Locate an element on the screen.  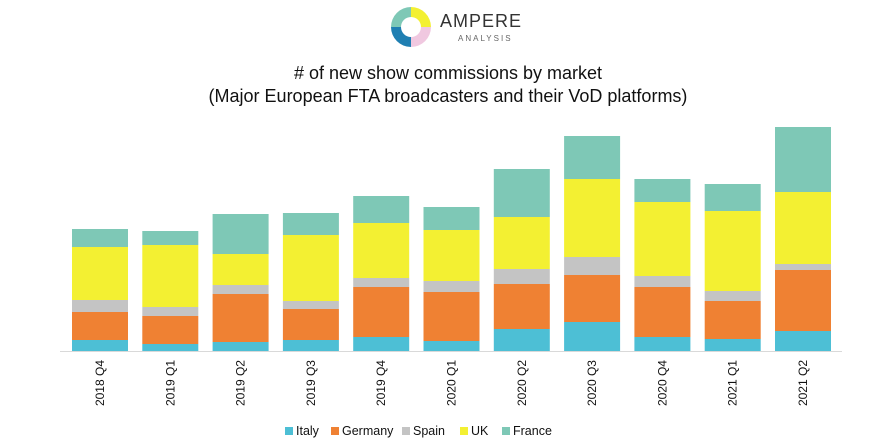
bar-italy-2019-q3 is located at coordinates (310, 345).